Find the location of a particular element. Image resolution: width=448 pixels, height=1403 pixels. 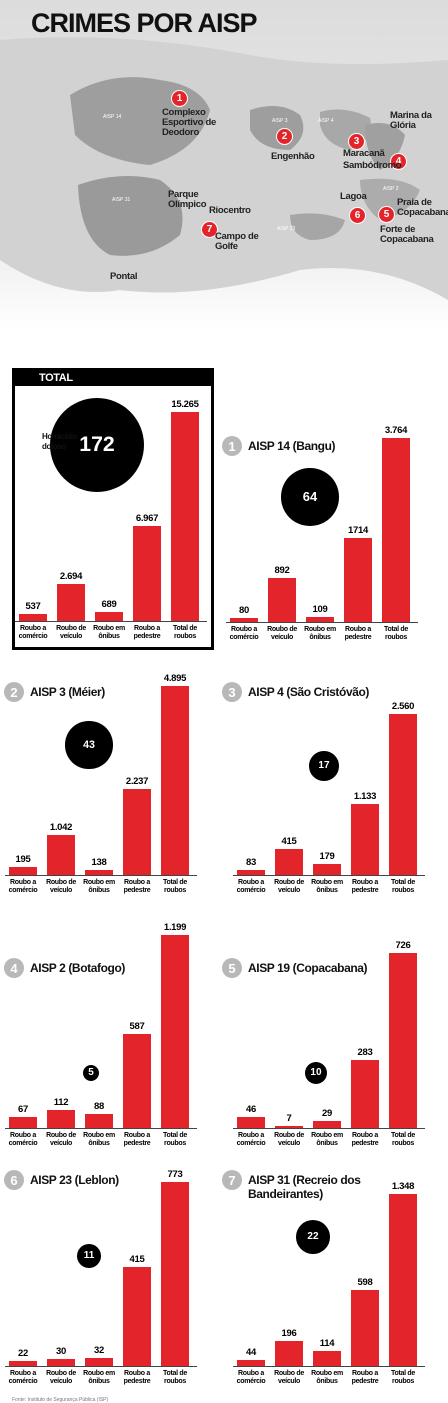

panel-title: AISP 23 (Leblon) is located at coordinates (74, 1180).